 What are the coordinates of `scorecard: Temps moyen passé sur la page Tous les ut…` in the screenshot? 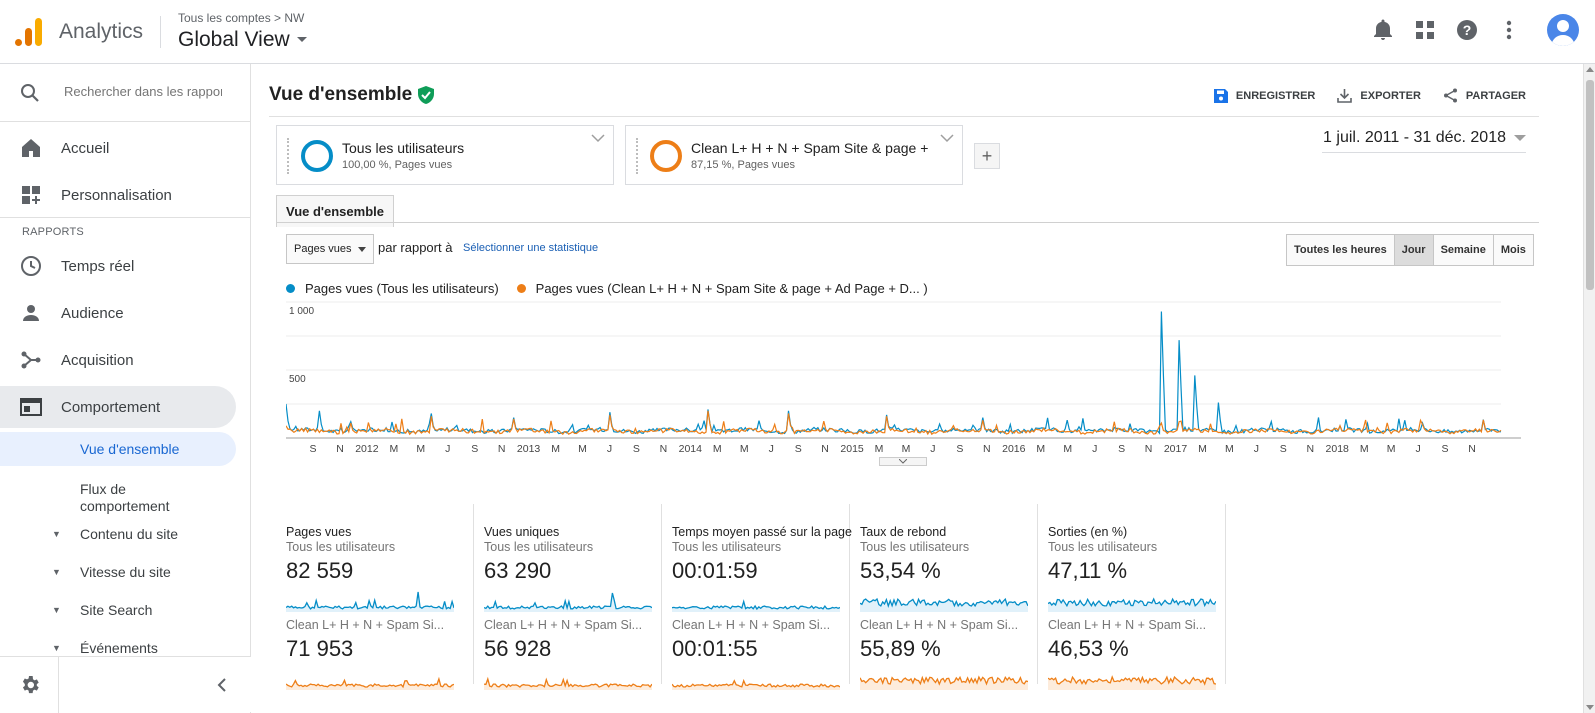 It's located at (757, 597).